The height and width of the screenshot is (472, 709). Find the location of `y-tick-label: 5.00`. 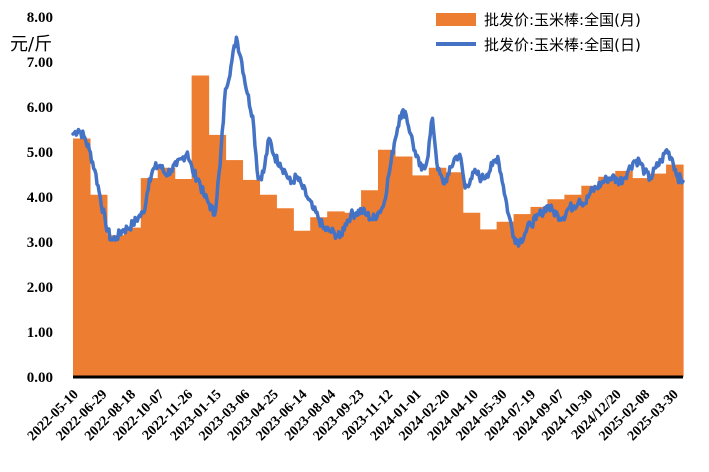

y-tick-label: 5.00 is located at coordinates (40, 153).